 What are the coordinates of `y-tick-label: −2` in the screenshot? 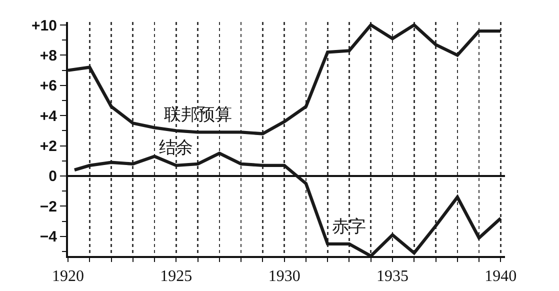 It's located at (48, 207).